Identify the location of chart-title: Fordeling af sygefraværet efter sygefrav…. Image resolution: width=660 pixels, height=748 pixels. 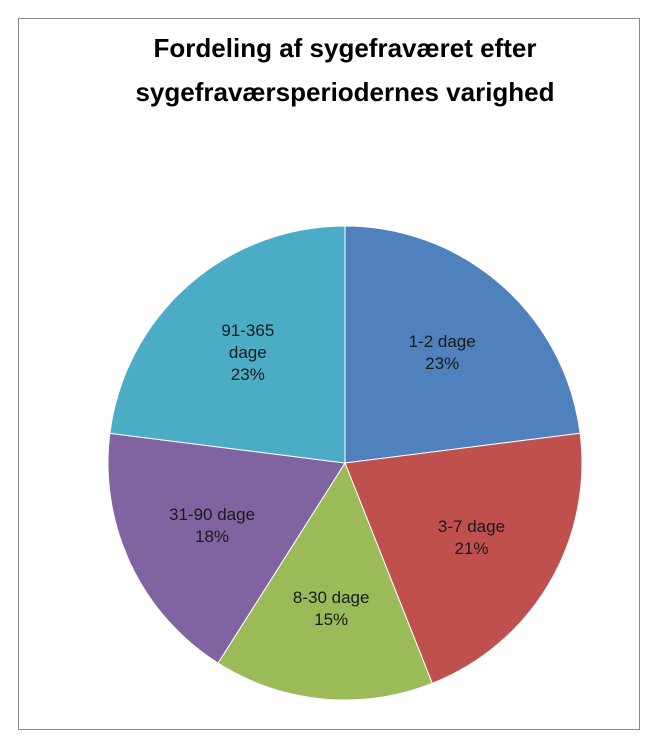
(345, 70).